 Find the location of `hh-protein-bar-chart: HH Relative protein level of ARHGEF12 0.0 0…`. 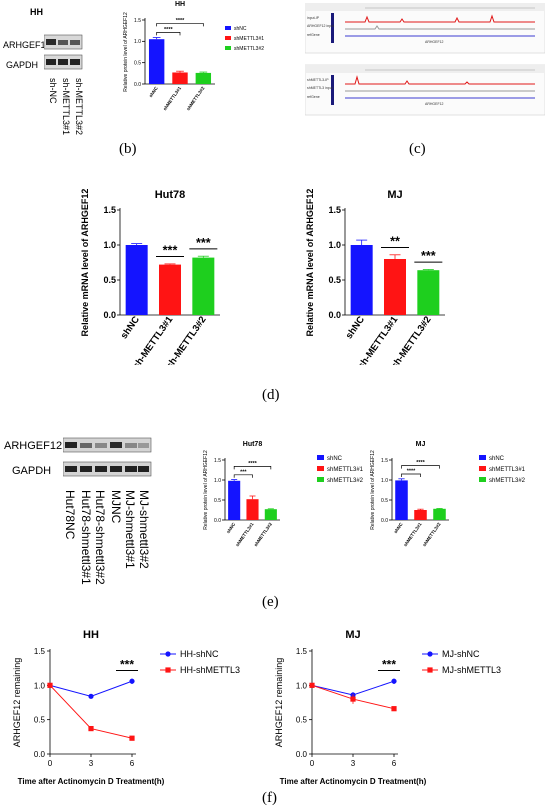

hh-protein-bar-chart: HH Relative protein level of ARHGEF12 0.0 0… is located at coordinates (193, 56).